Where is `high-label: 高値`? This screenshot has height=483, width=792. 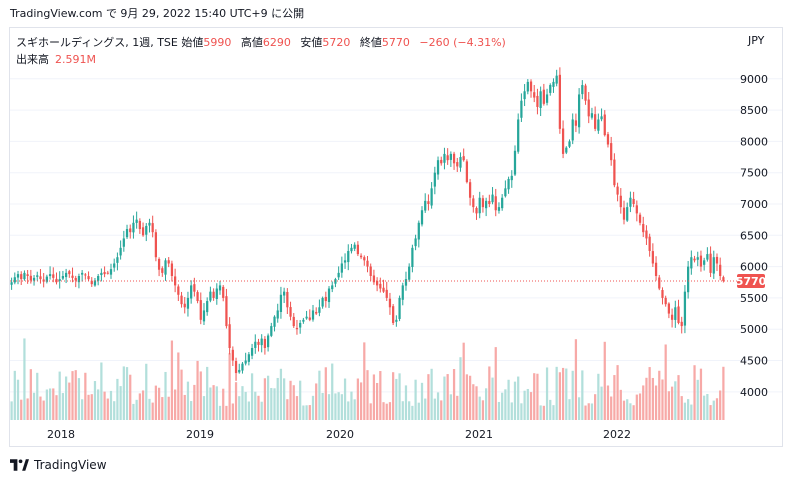 high-label: 高値 is located at coordinates (251, 42).